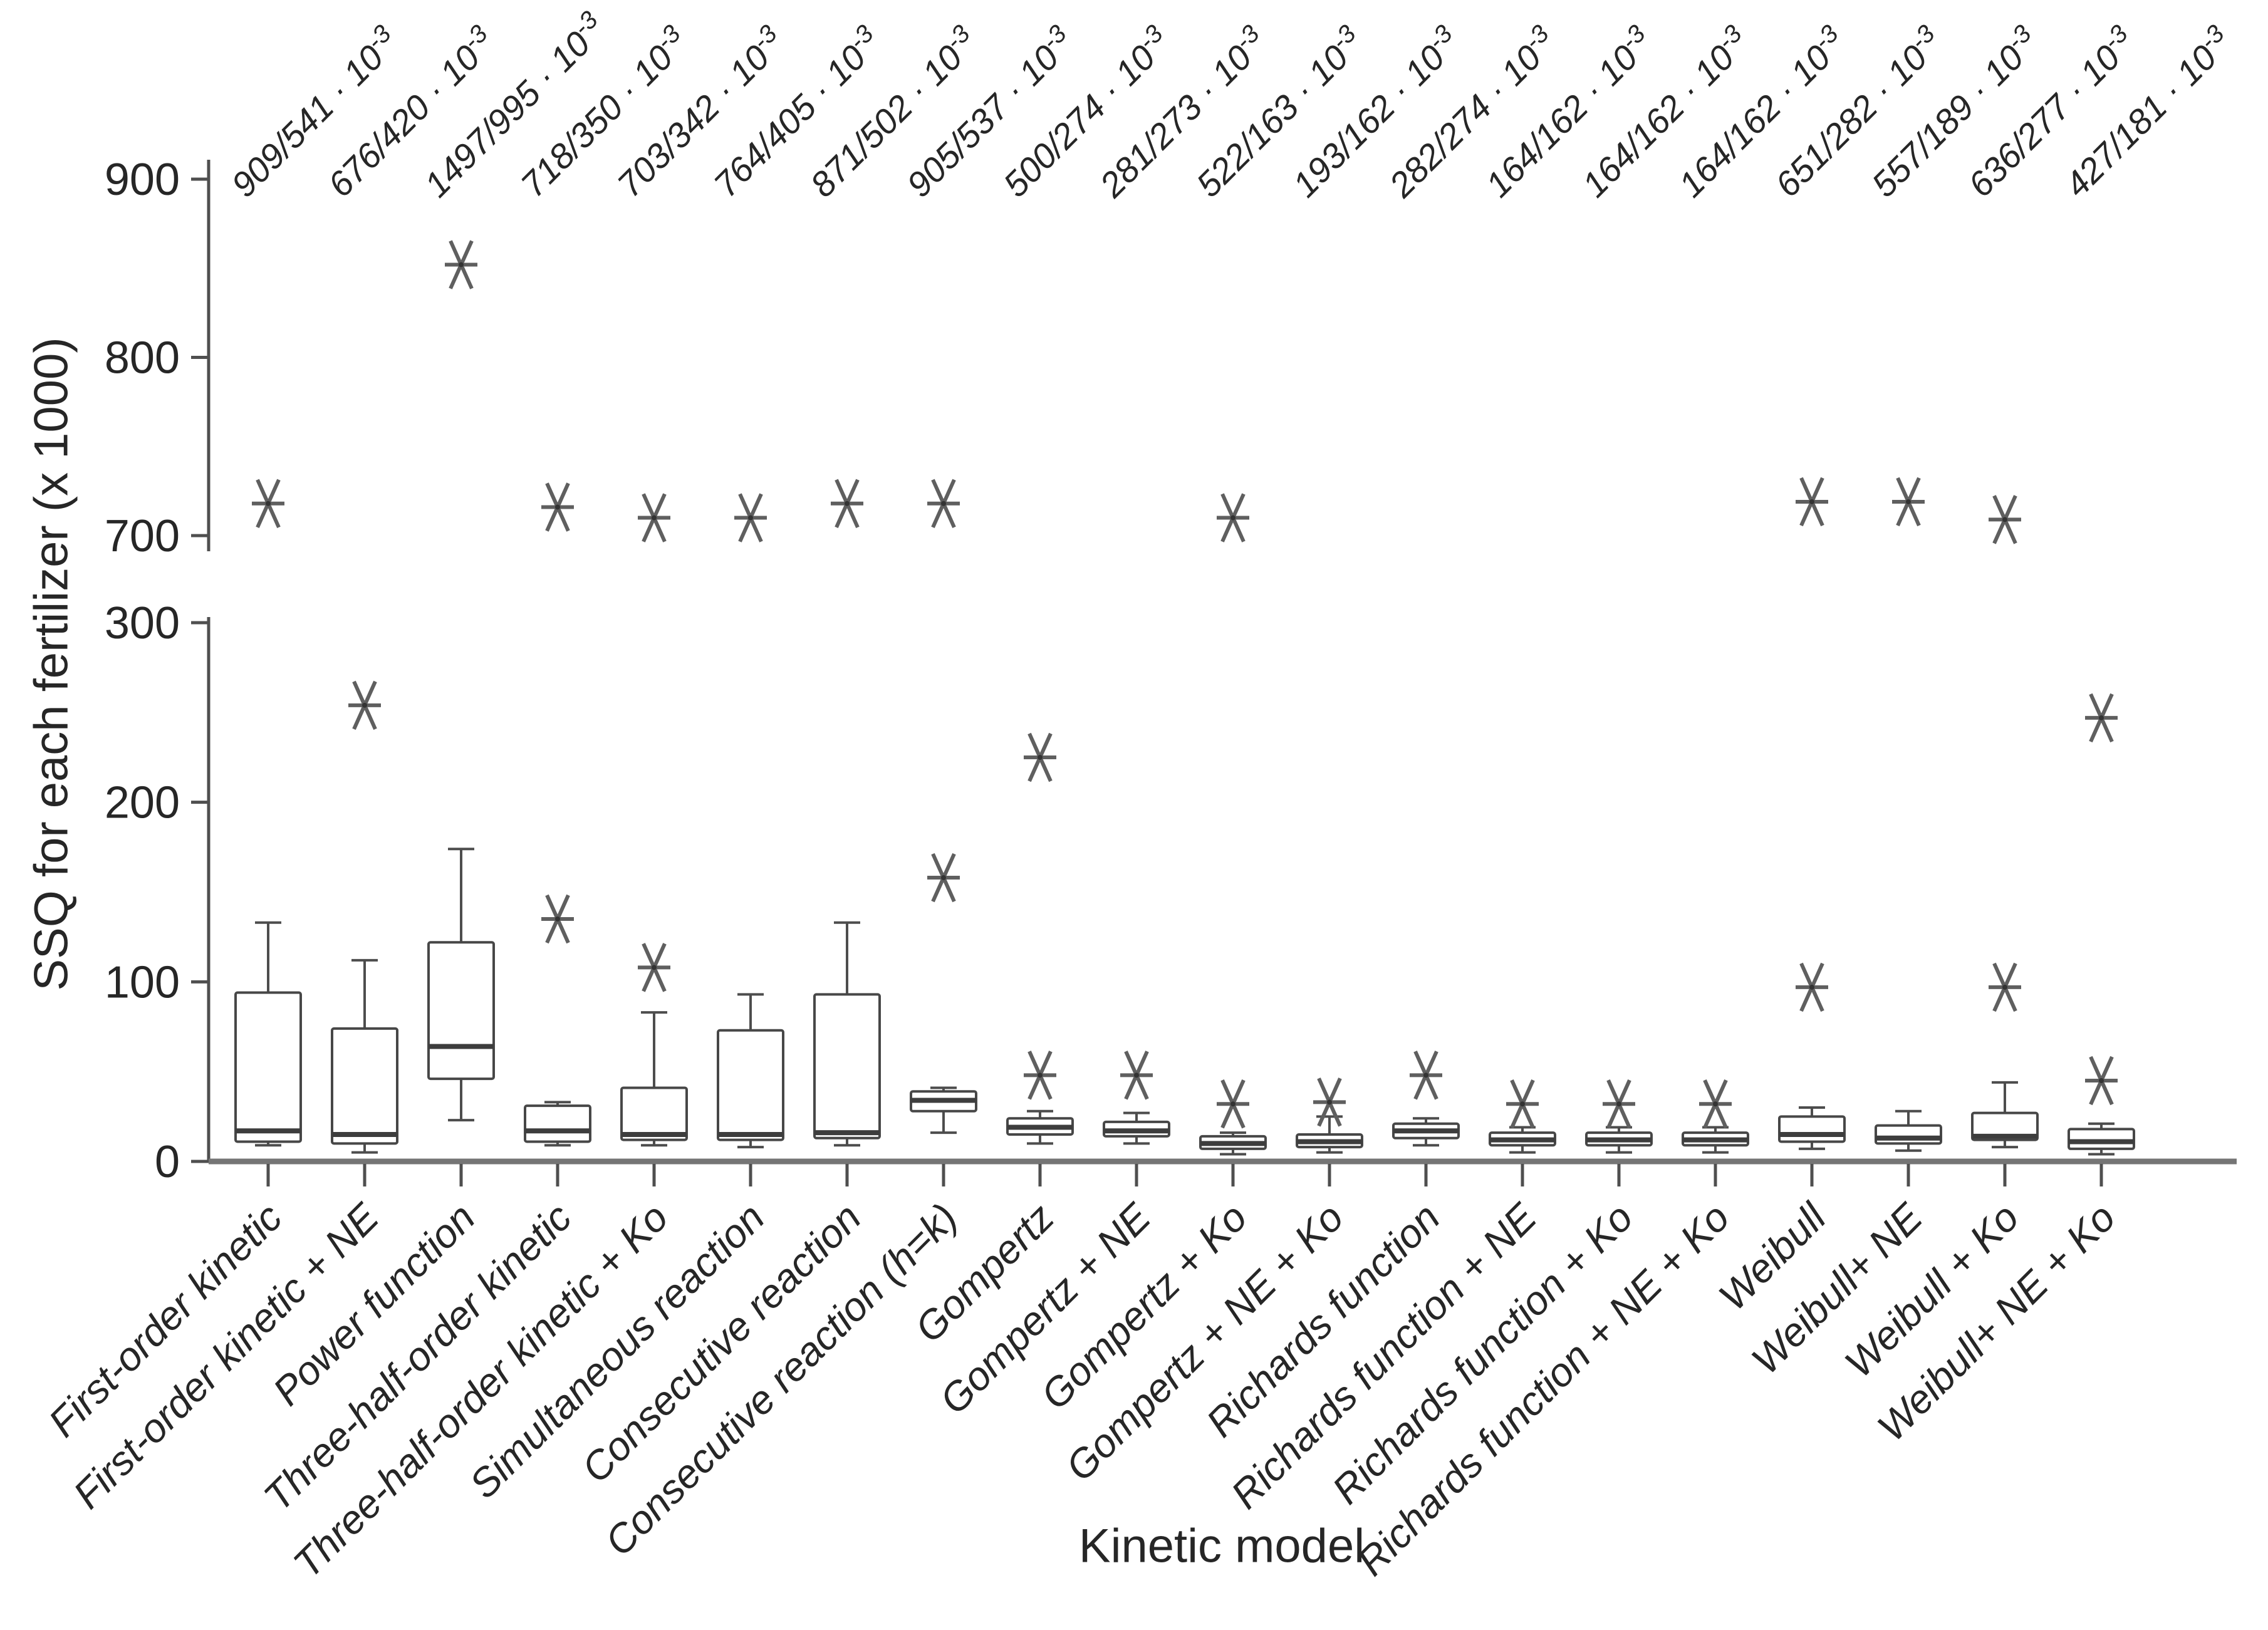 Image resolution: width=2268 pixels, height=1630 pixels. What do you see at coordinates (2050, 603) in the screenshot?
I see `box-group: 636/277 · 10-3` at bounding box center [2050, 603].